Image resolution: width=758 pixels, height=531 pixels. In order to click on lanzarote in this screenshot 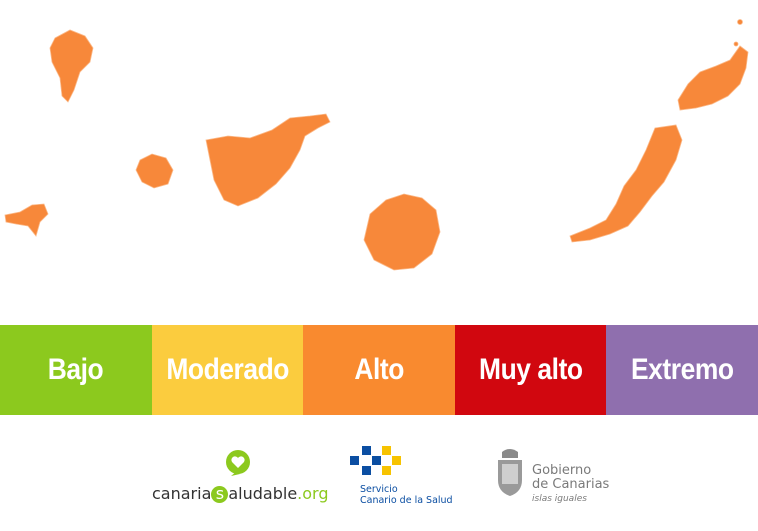, I will do `click(713, 78)`.